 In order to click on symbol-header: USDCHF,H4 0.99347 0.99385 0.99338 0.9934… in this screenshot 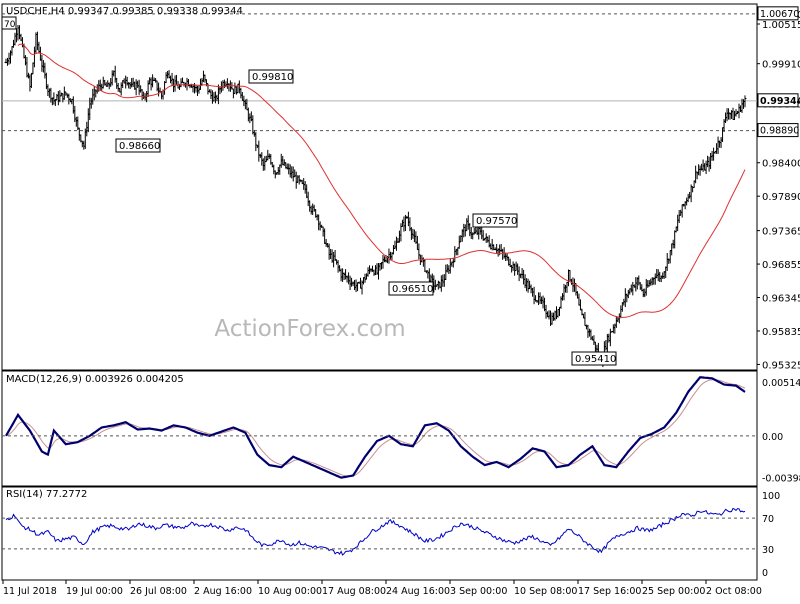, I will do `click(124, 11)`.